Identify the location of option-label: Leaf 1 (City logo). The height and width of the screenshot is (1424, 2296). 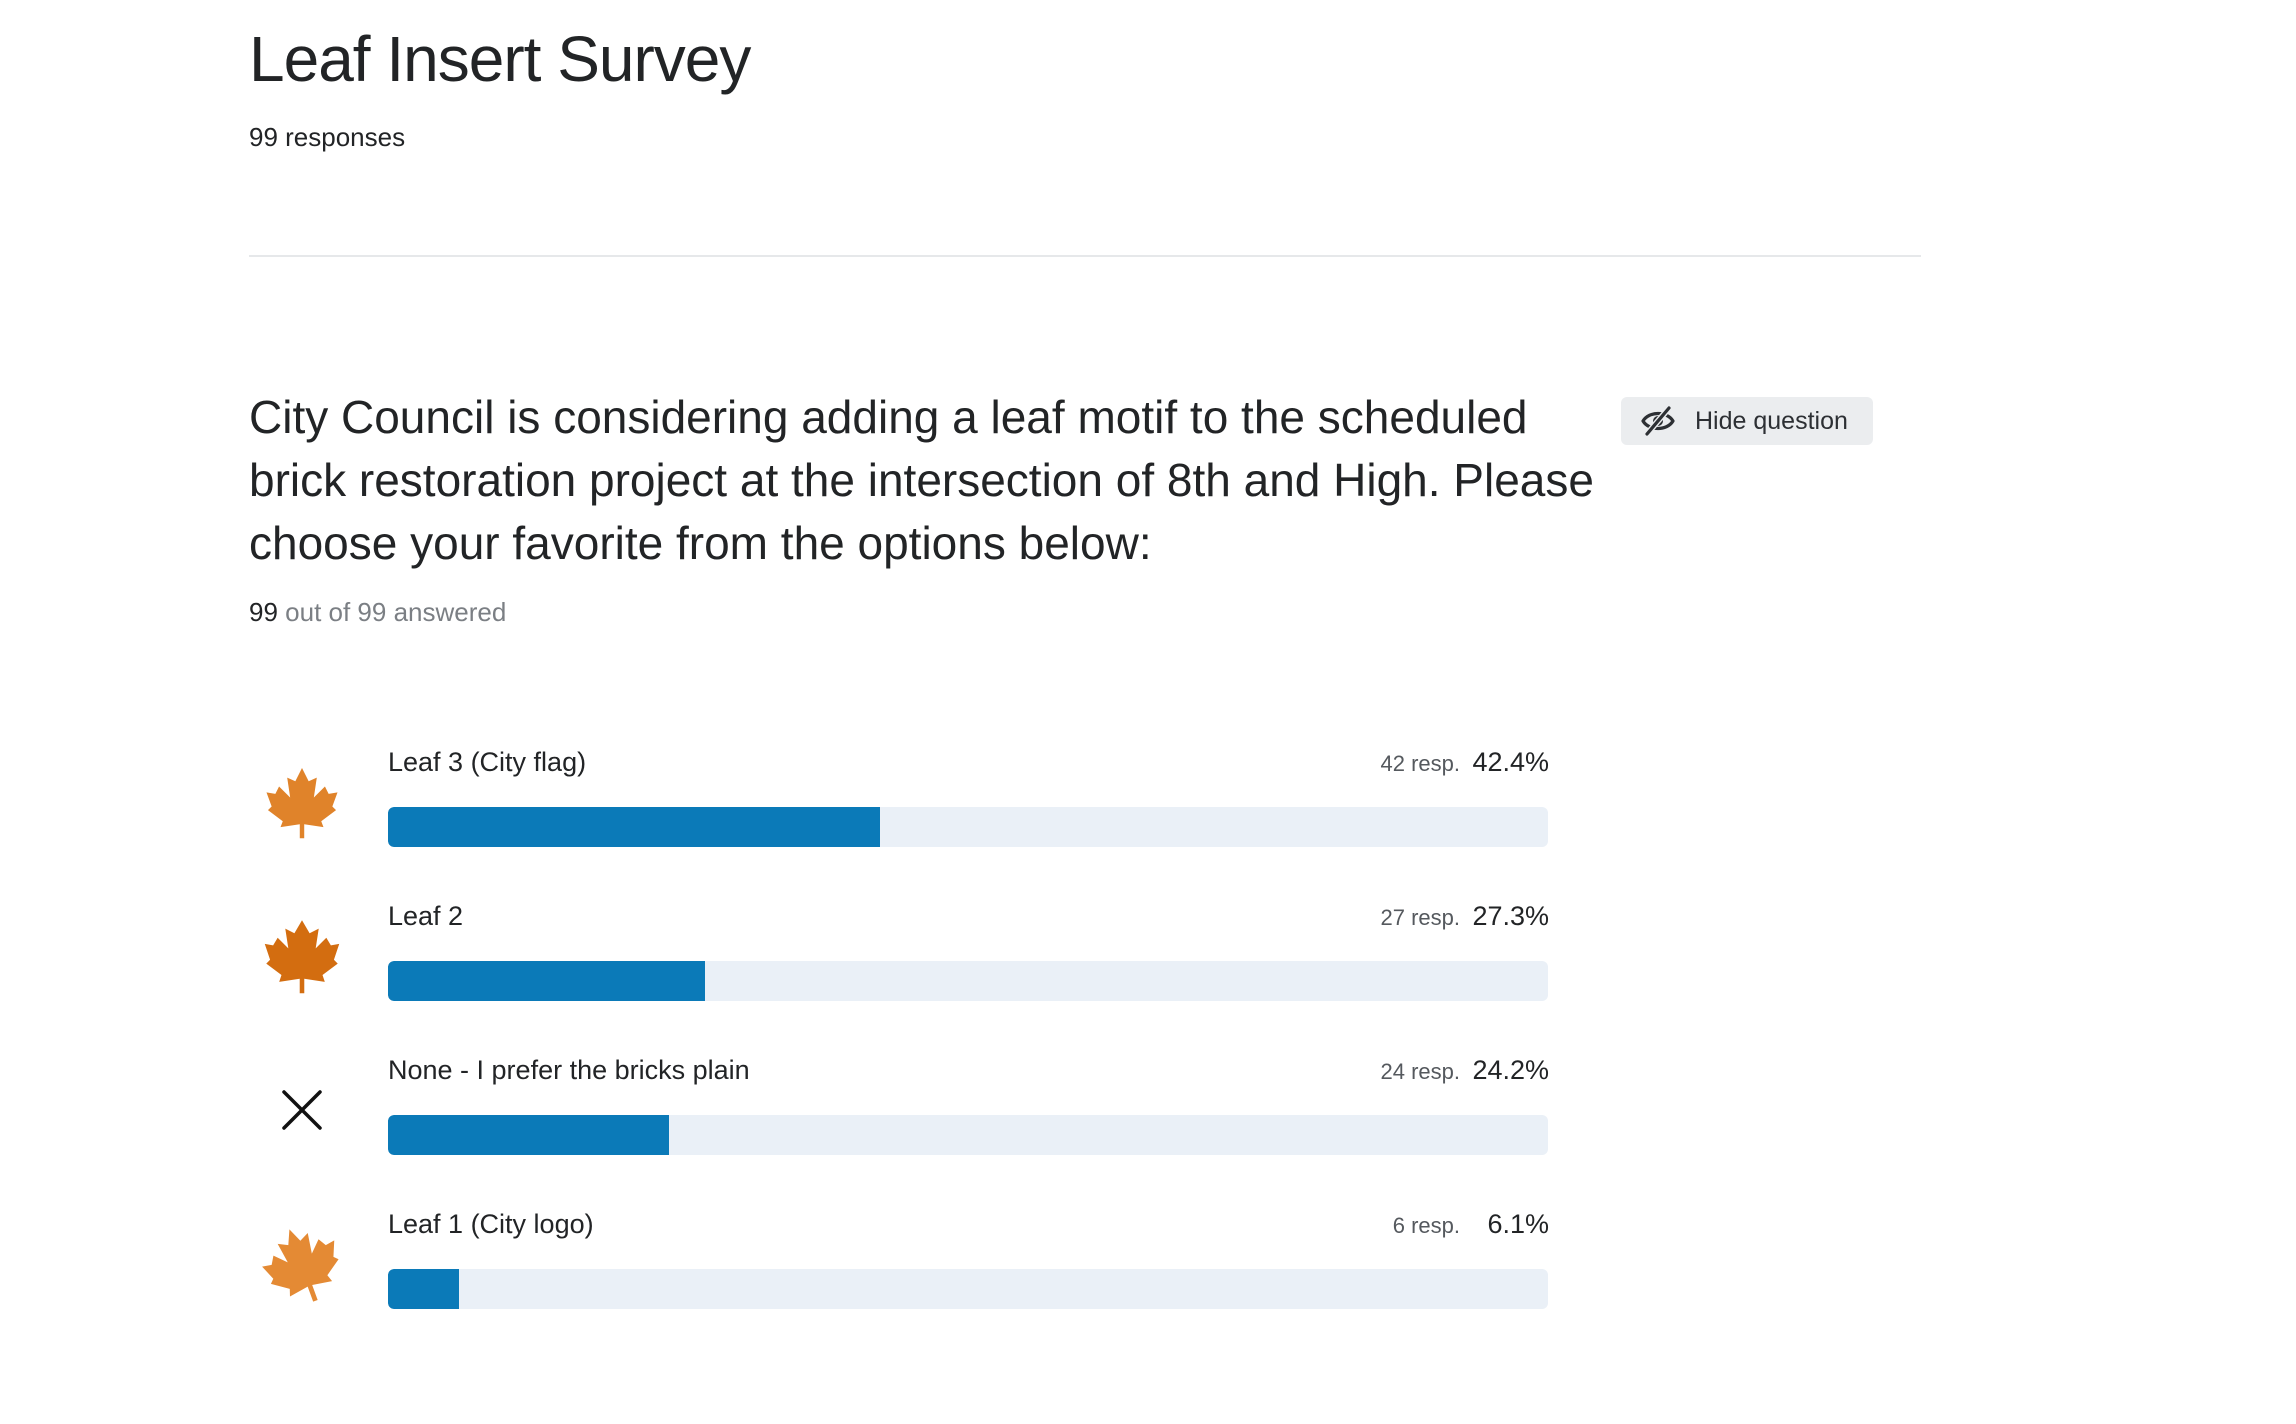
(491, 1224).